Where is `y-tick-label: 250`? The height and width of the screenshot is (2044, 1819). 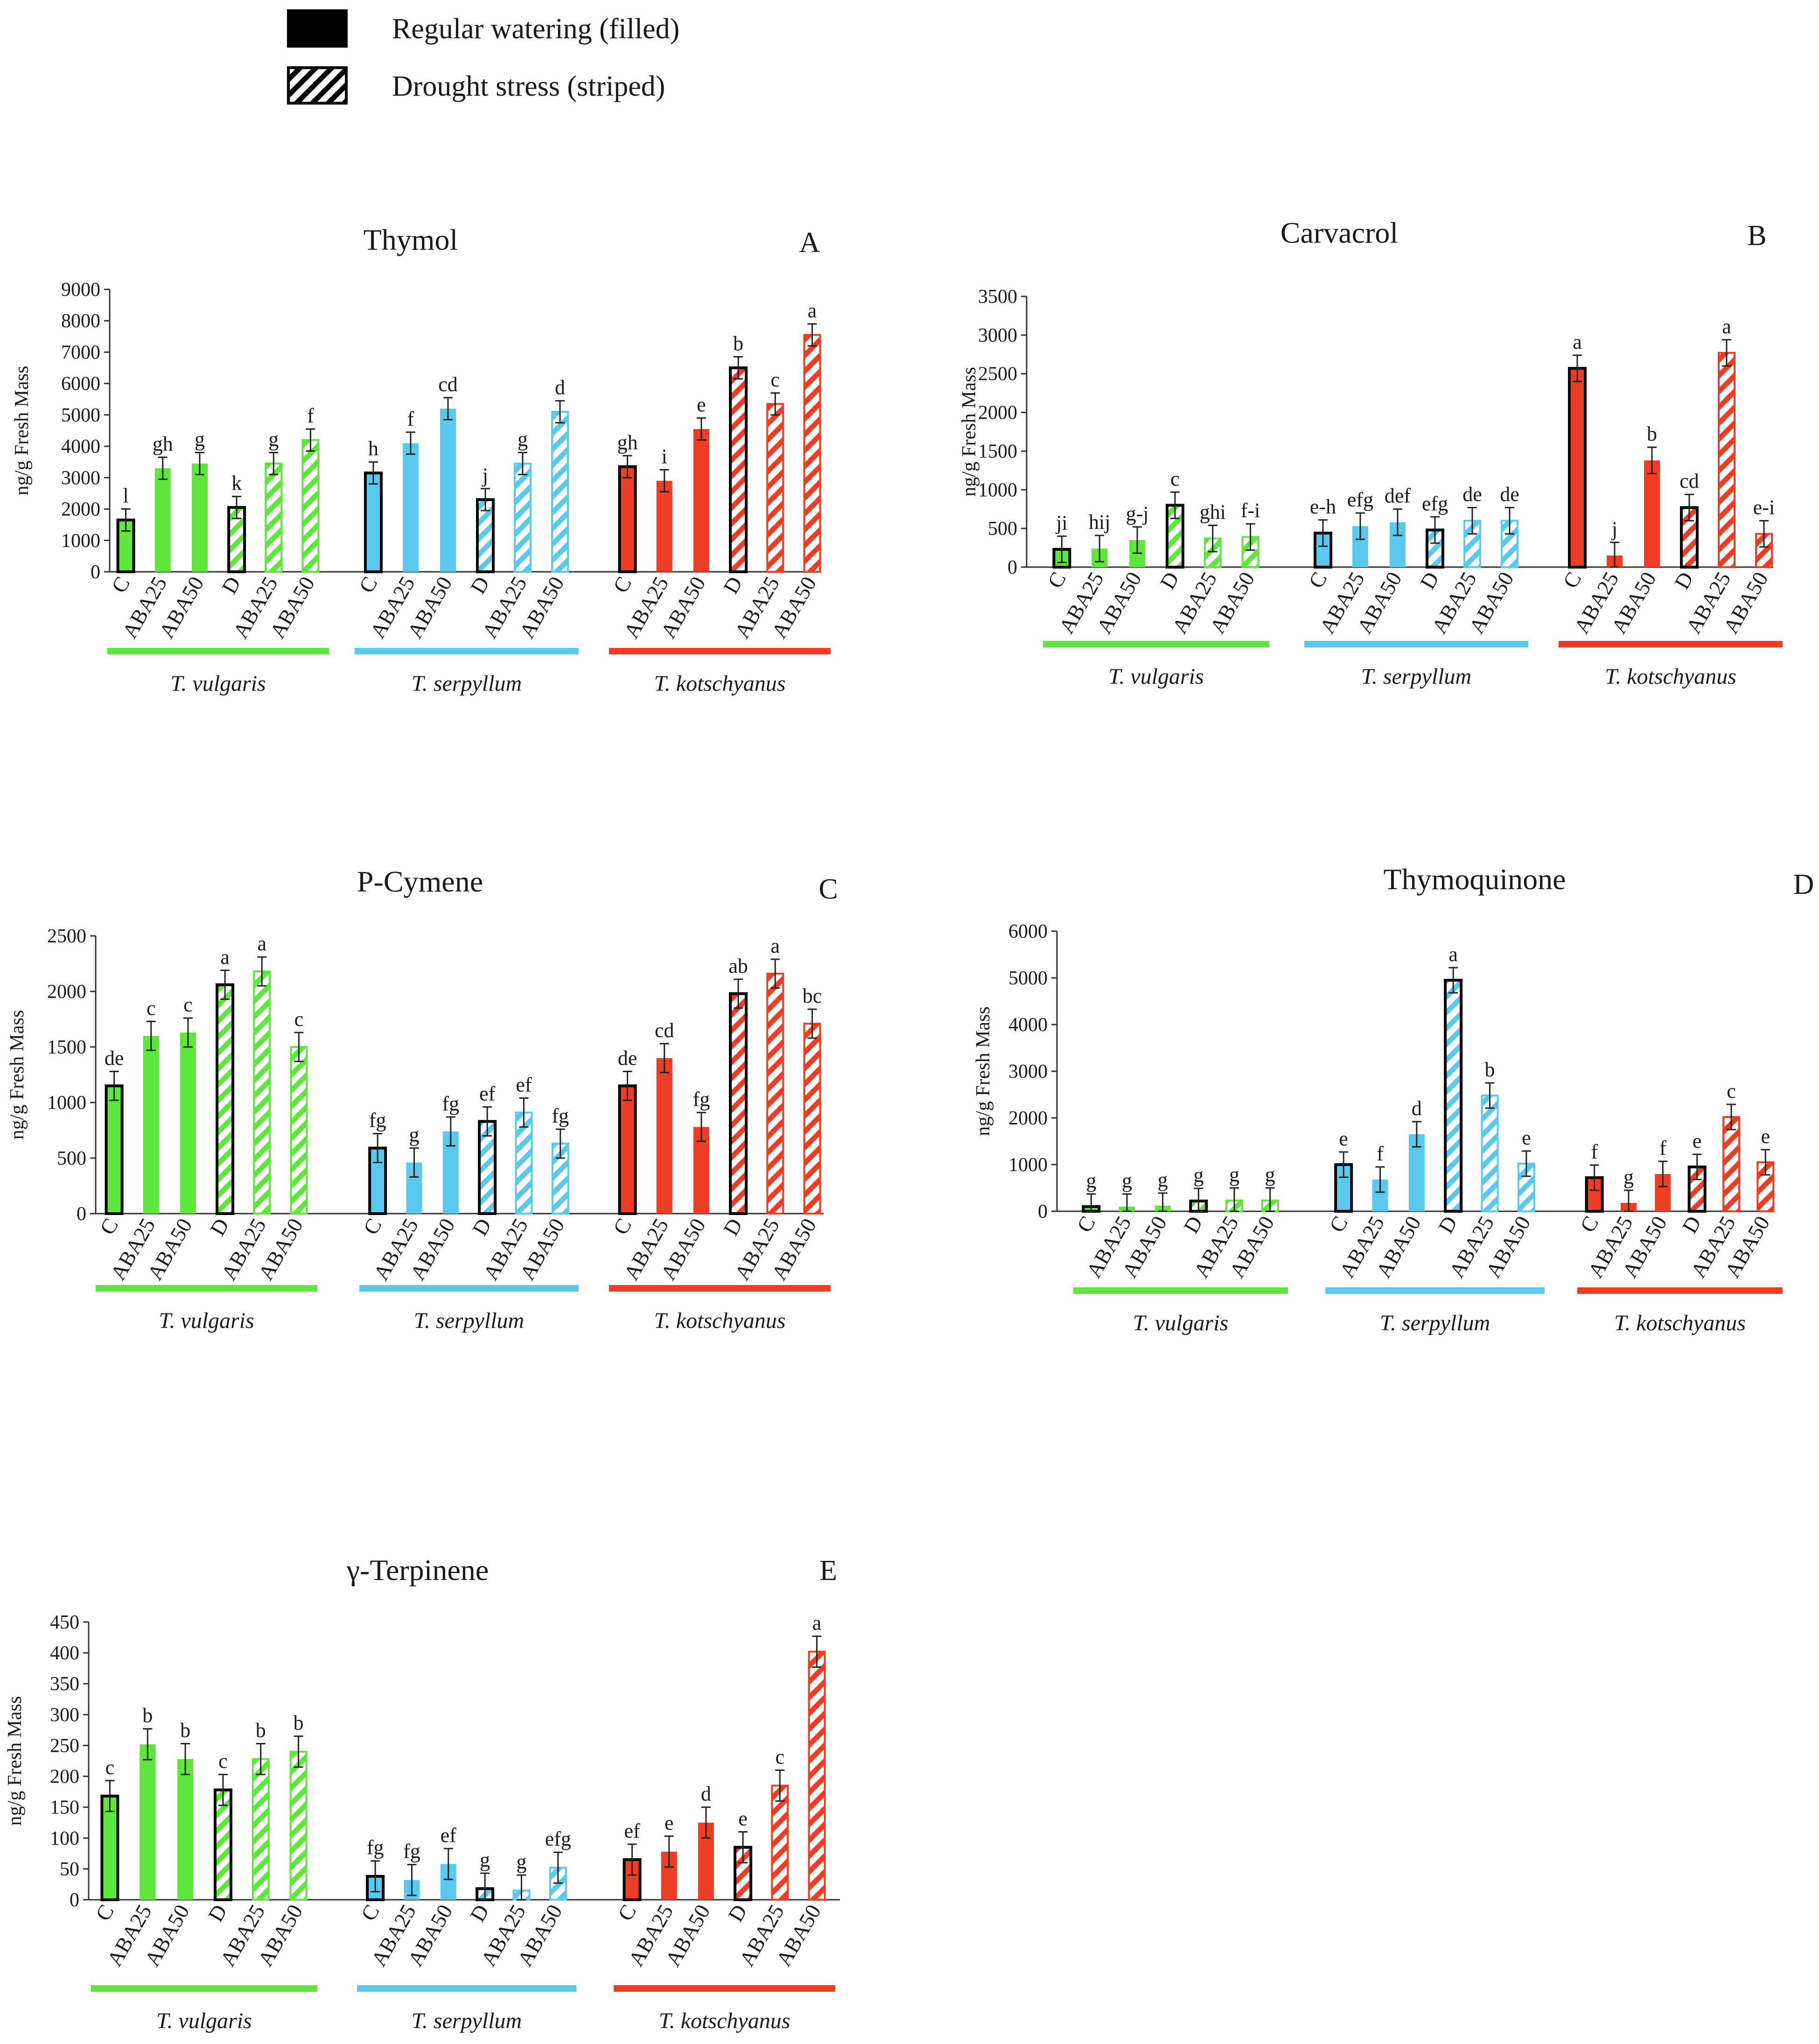 y-tick-label: 250 is located at coordinates (64, 1745).